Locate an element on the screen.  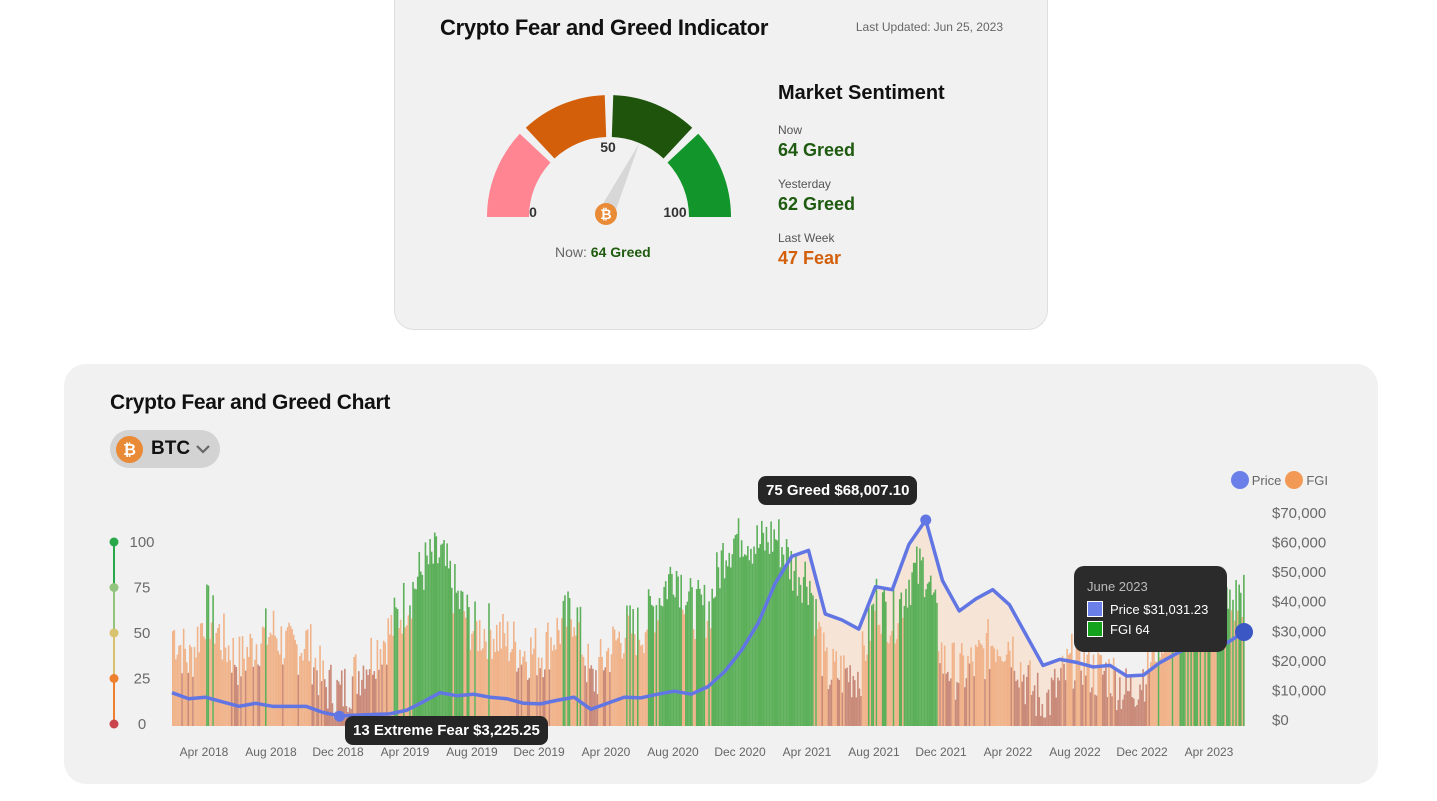
coin-select-dropdown: ₿ BTC is located at coordinates (165, 449).